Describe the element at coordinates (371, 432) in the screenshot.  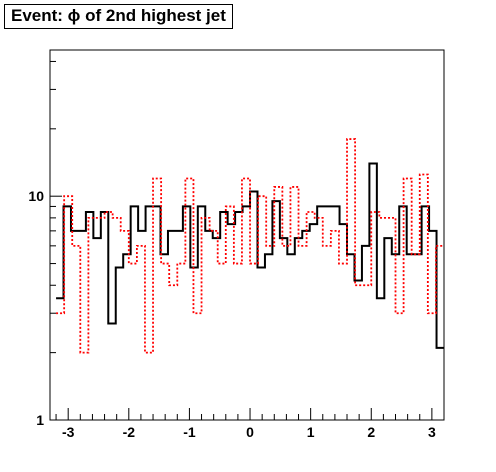
I see `x-tick-label: 2` at that location.